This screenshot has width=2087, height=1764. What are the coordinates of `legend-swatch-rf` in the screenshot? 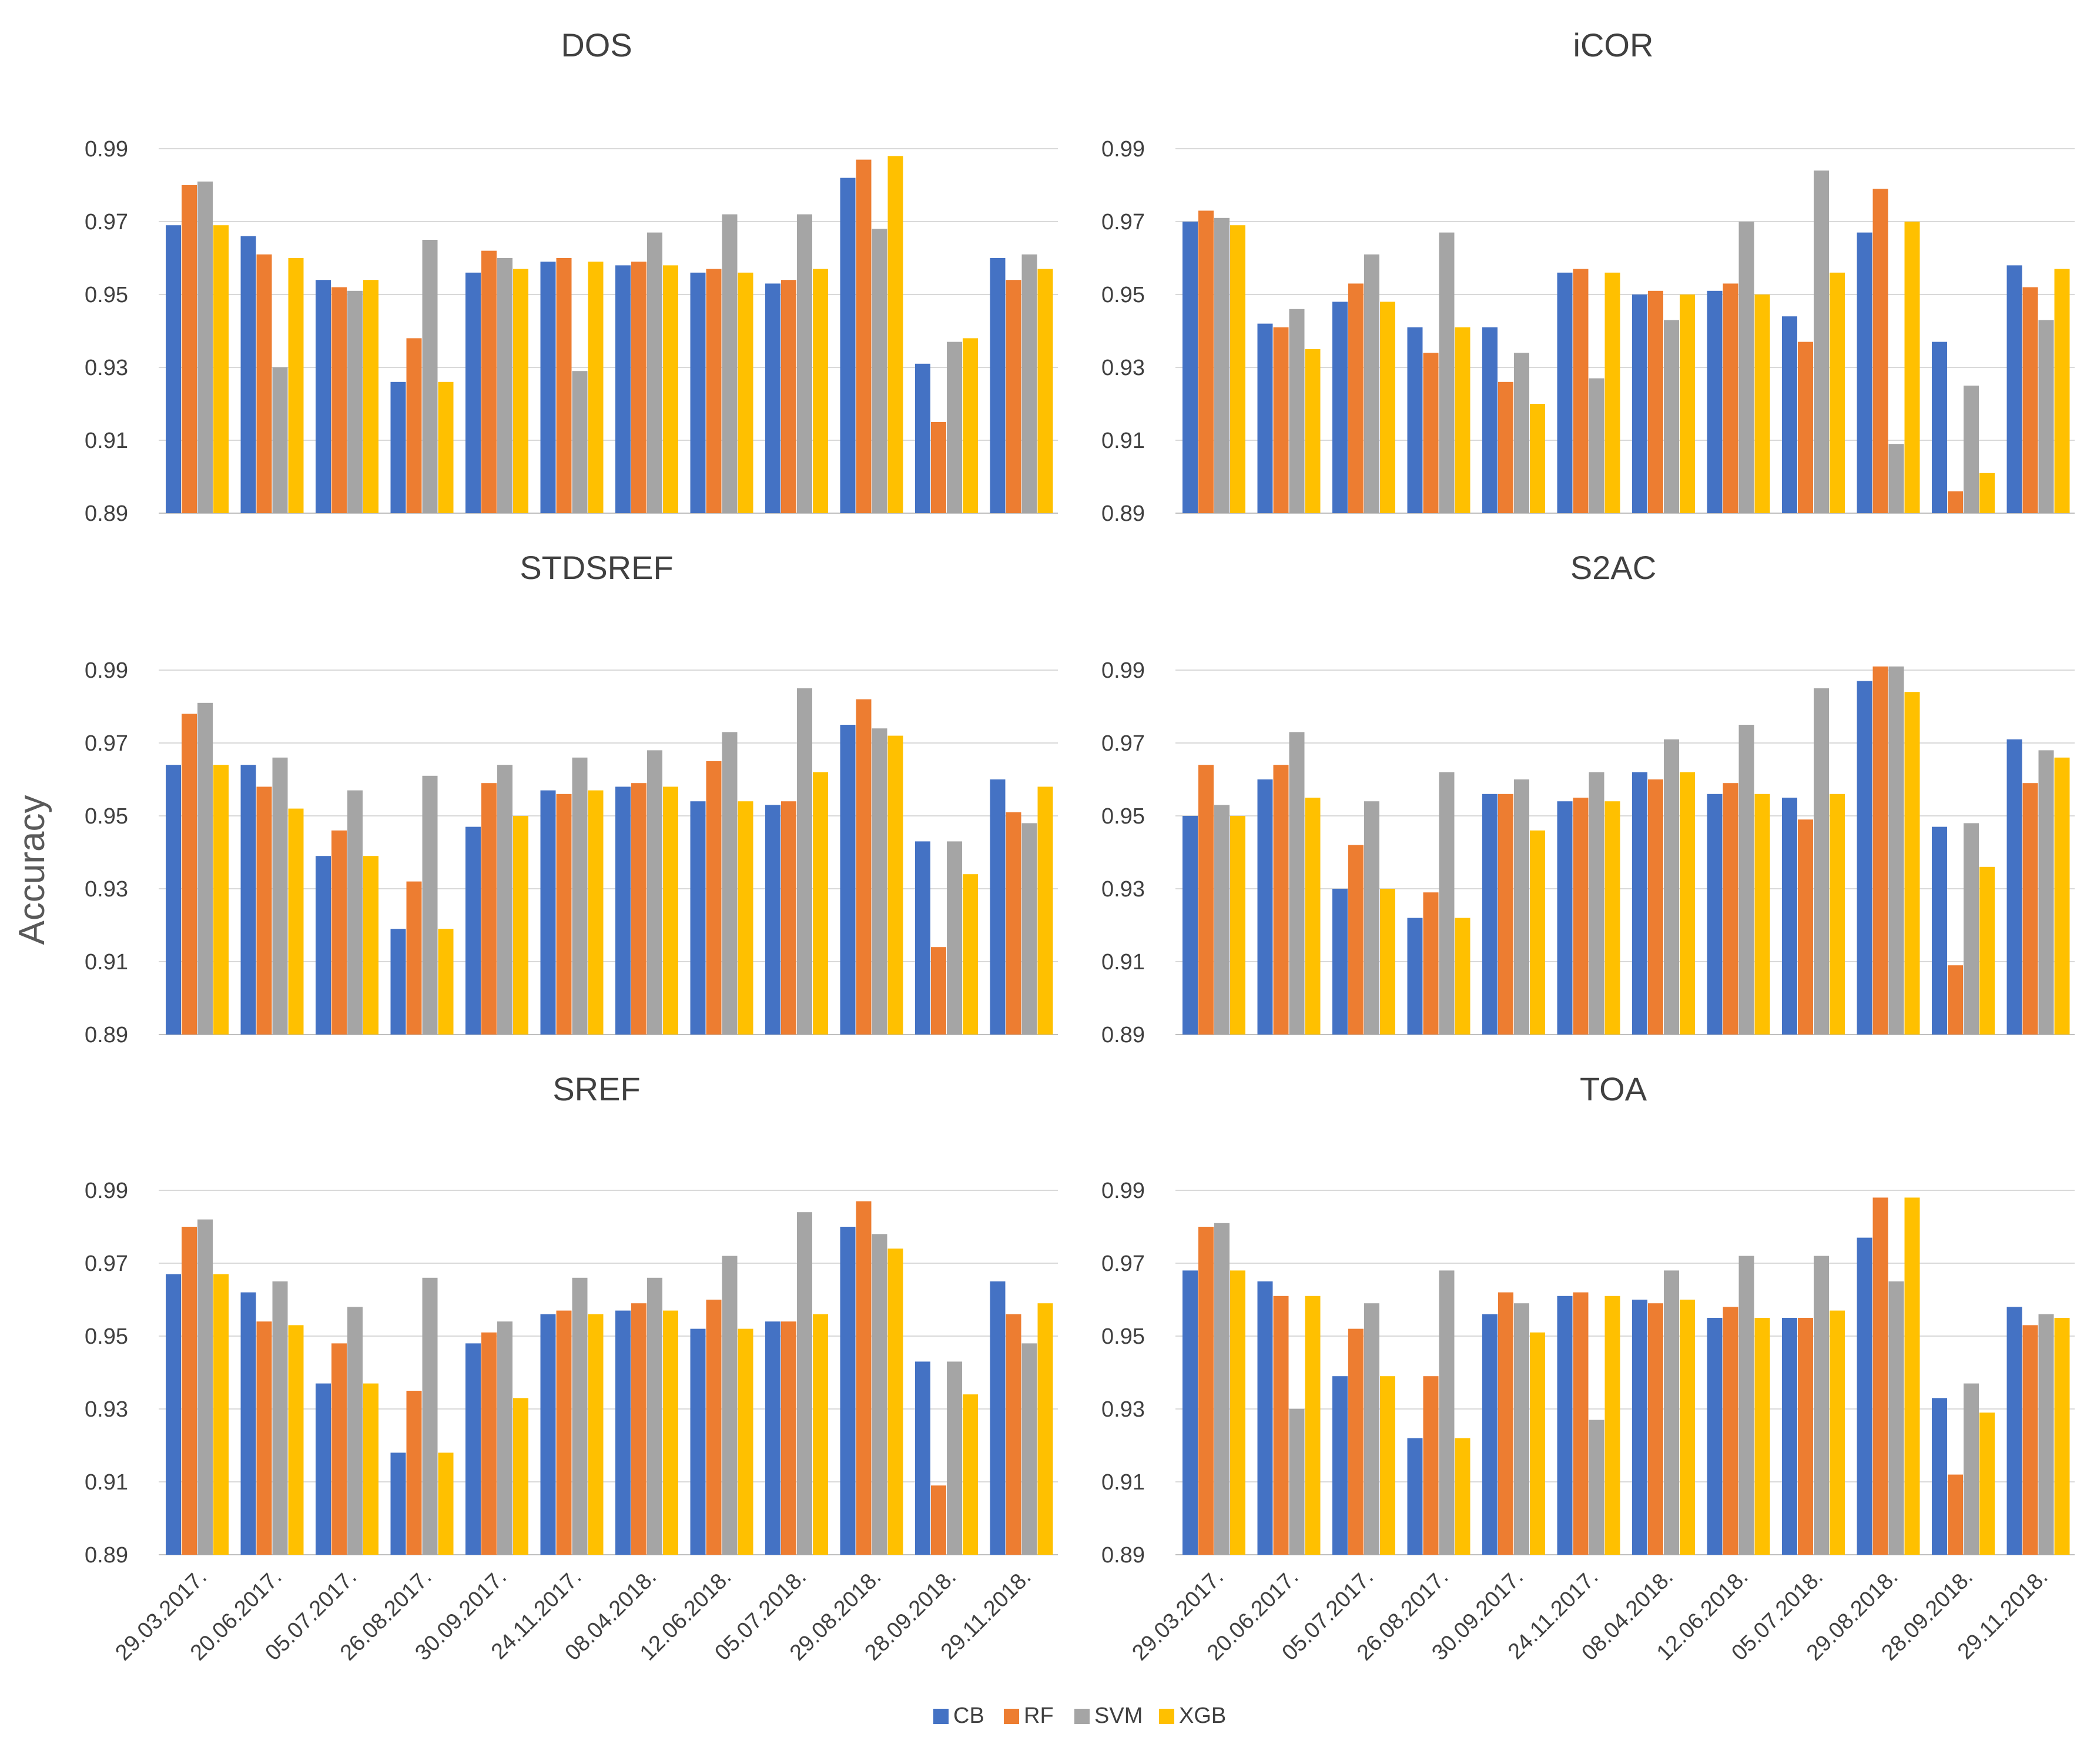 It's located at (1011, 1716).